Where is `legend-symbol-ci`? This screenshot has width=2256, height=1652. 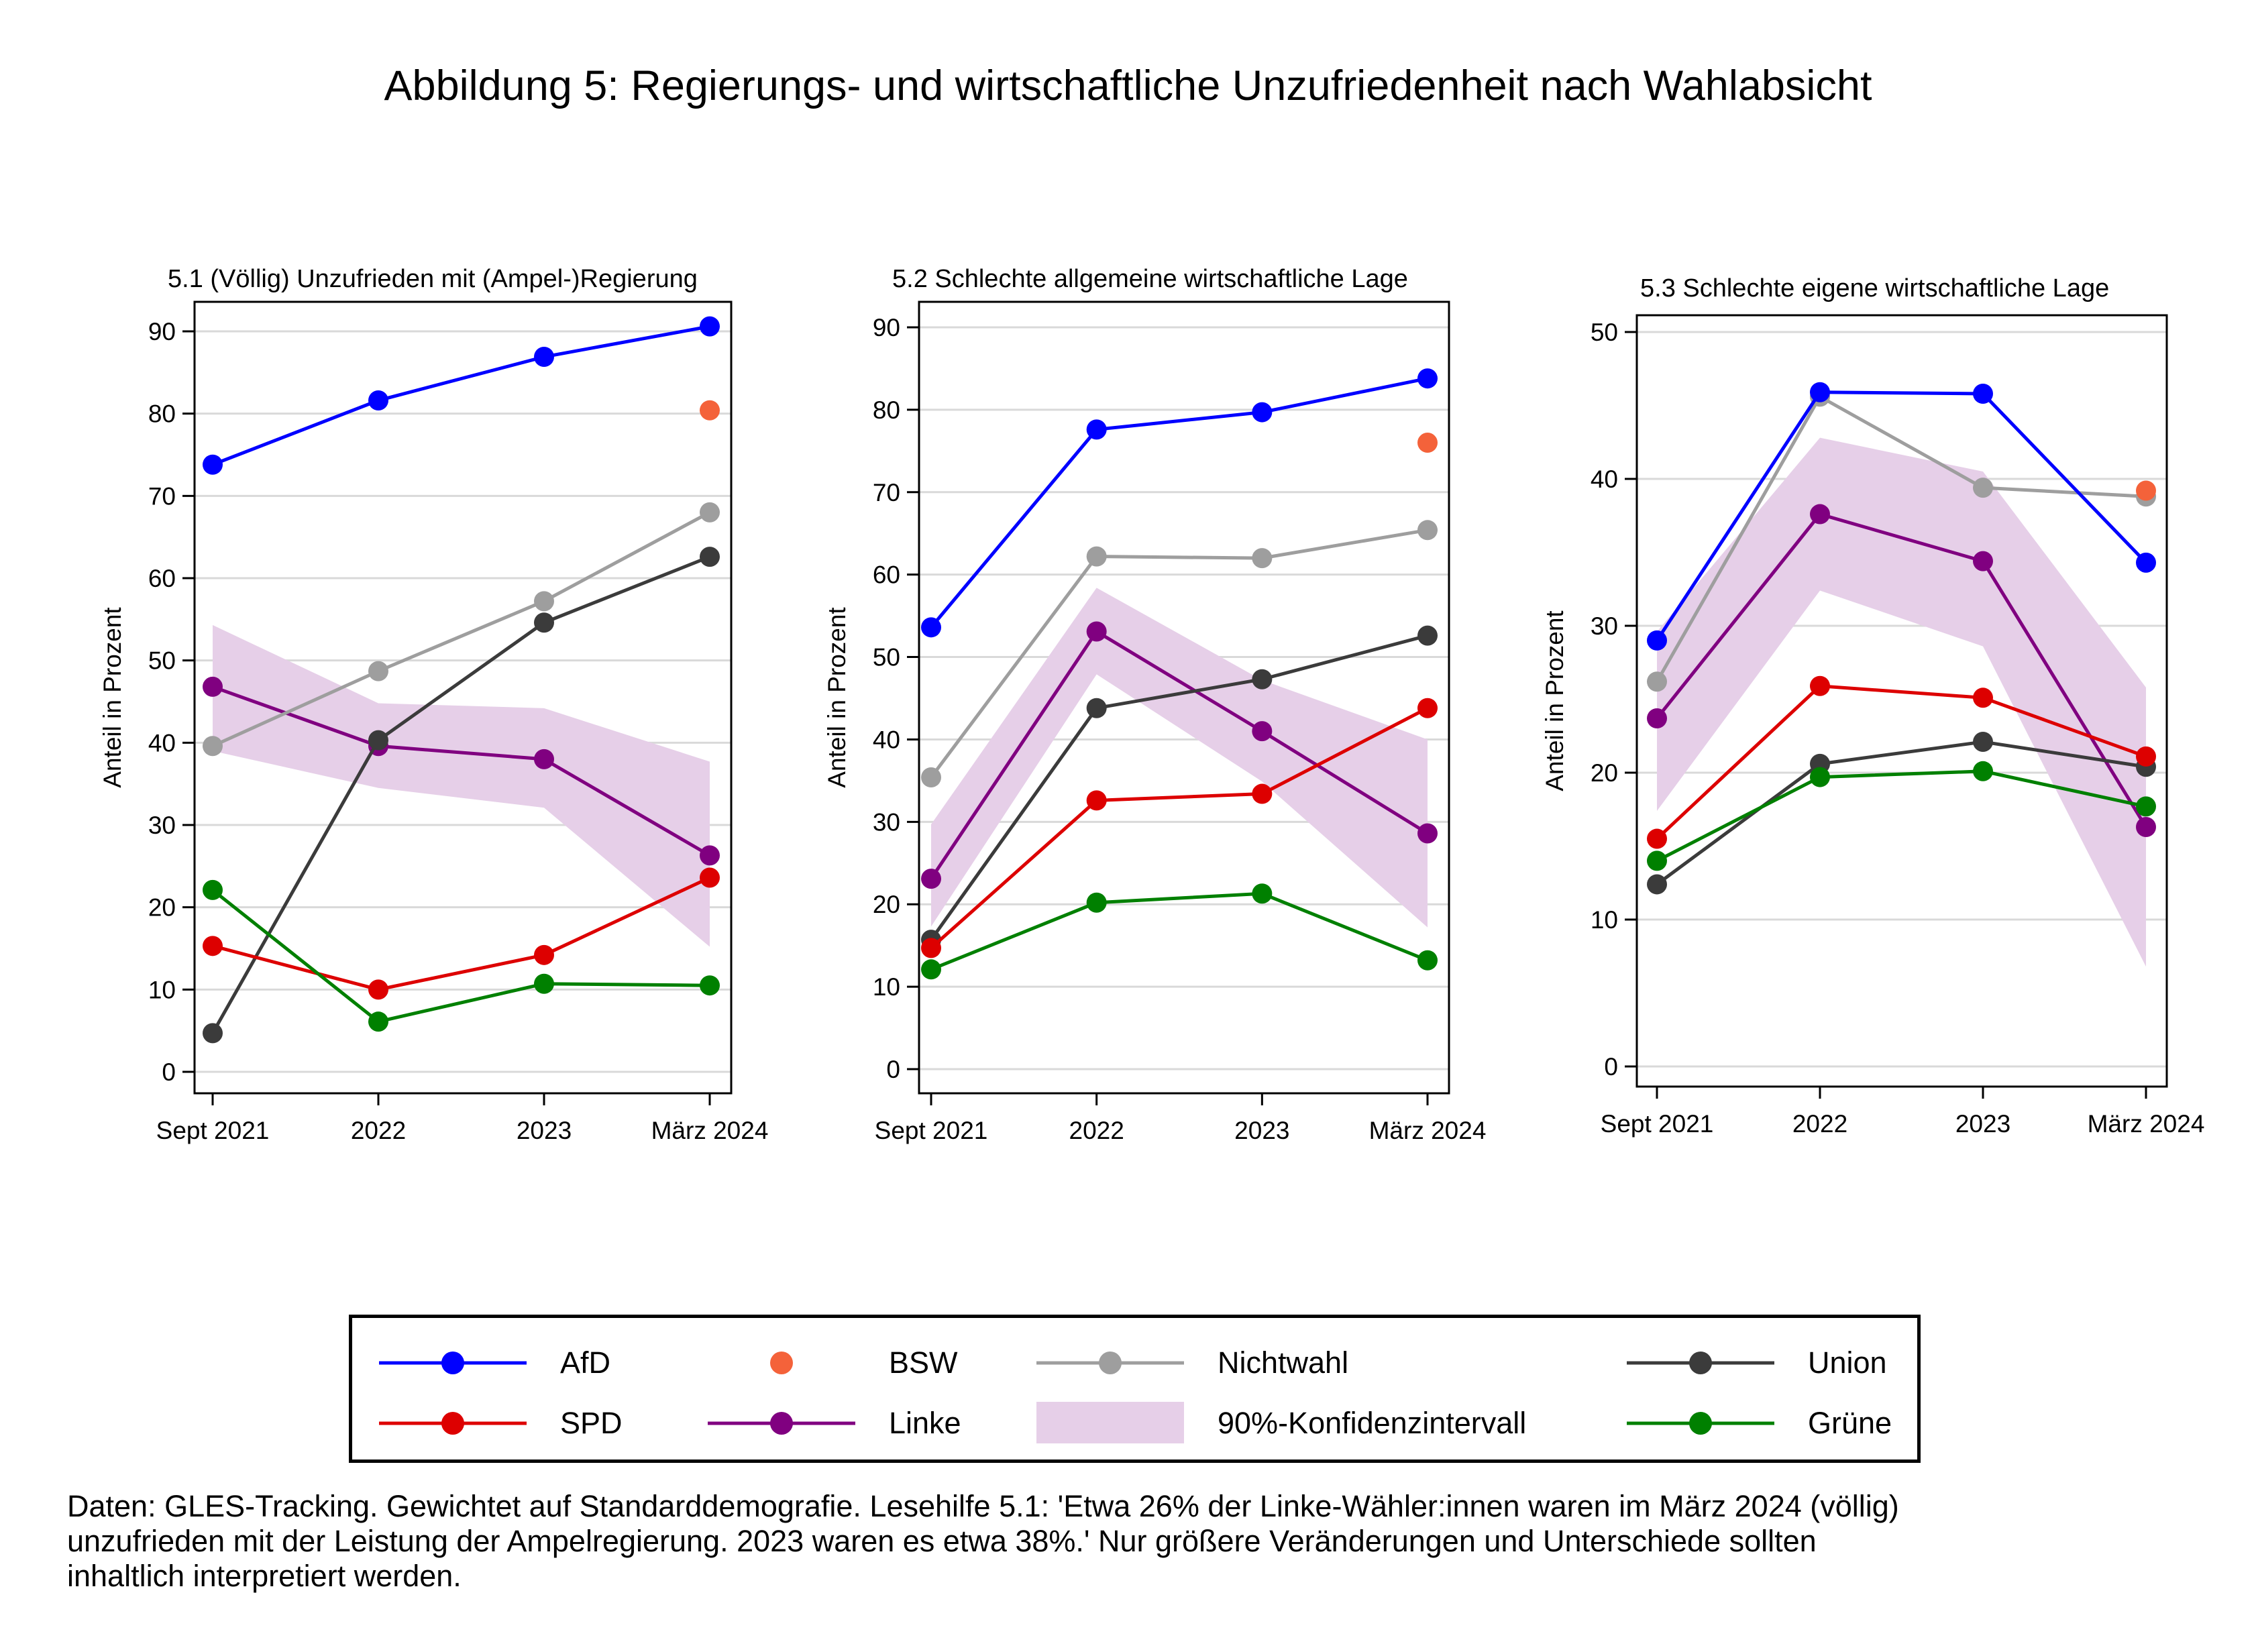 legend-symbol-ci is located at coordinates (1110, 1422).